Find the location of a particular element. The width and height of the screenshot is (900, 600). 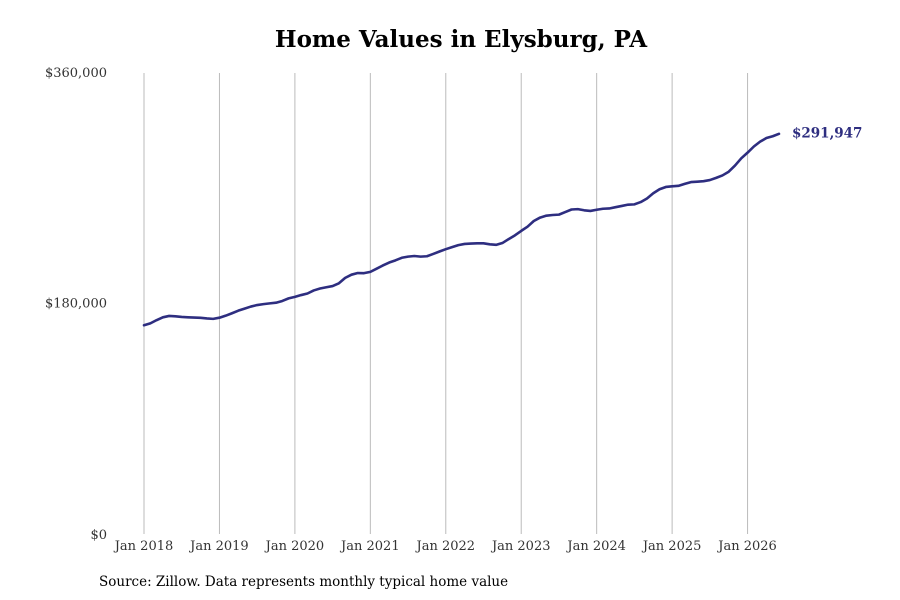

x-tick-label: Jan 2021 is located at coordinates (369, 546).